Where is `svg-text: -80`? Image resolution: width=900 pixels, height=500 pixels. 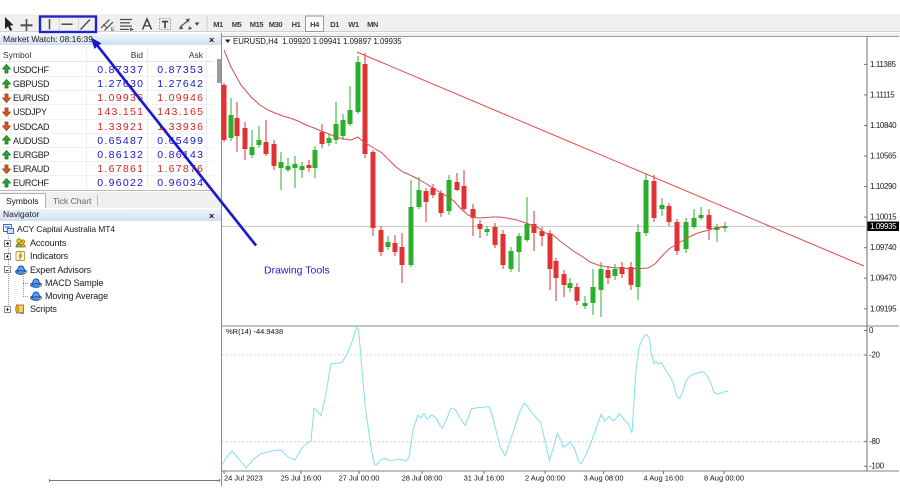
svg-text: -80 is located at coordinates (875, 441).